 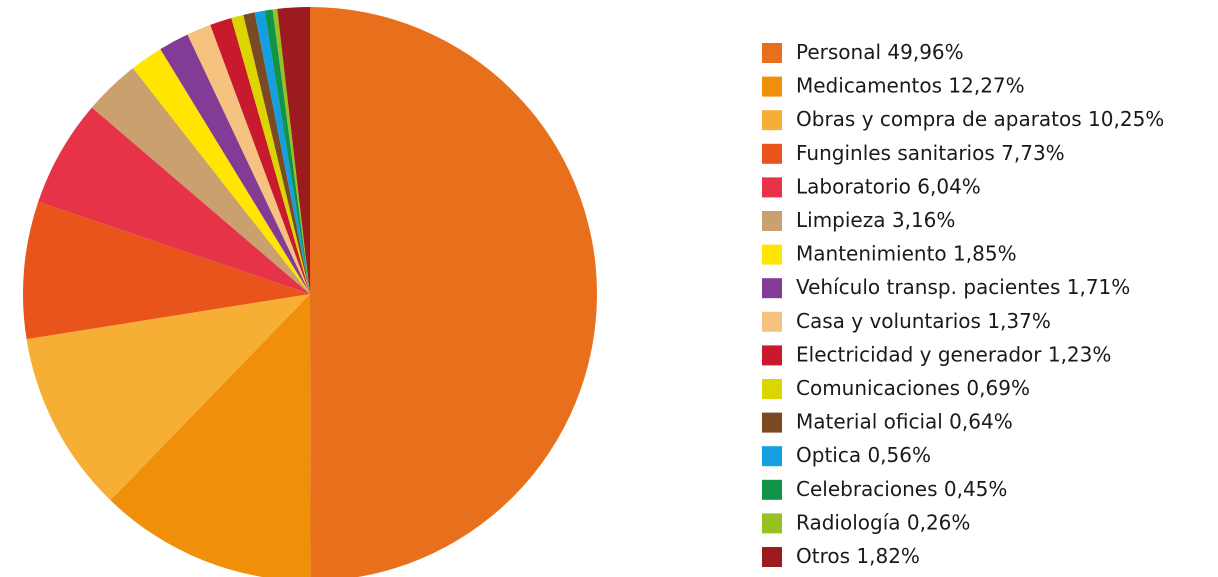 I want to click on legend-label: Otros 1,82%, so click(x=858, y=556).